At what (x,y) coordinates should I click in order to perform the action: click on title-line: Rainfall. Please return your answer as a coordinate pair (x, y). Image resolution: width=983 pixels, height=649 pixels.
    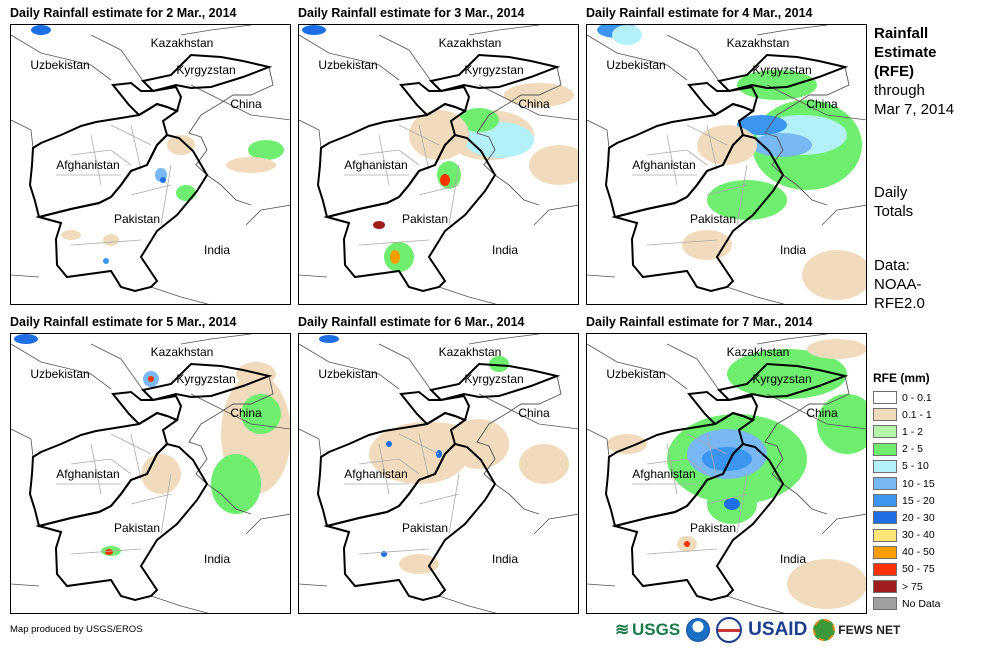
    Looking at the image, I should click on (901, 33).